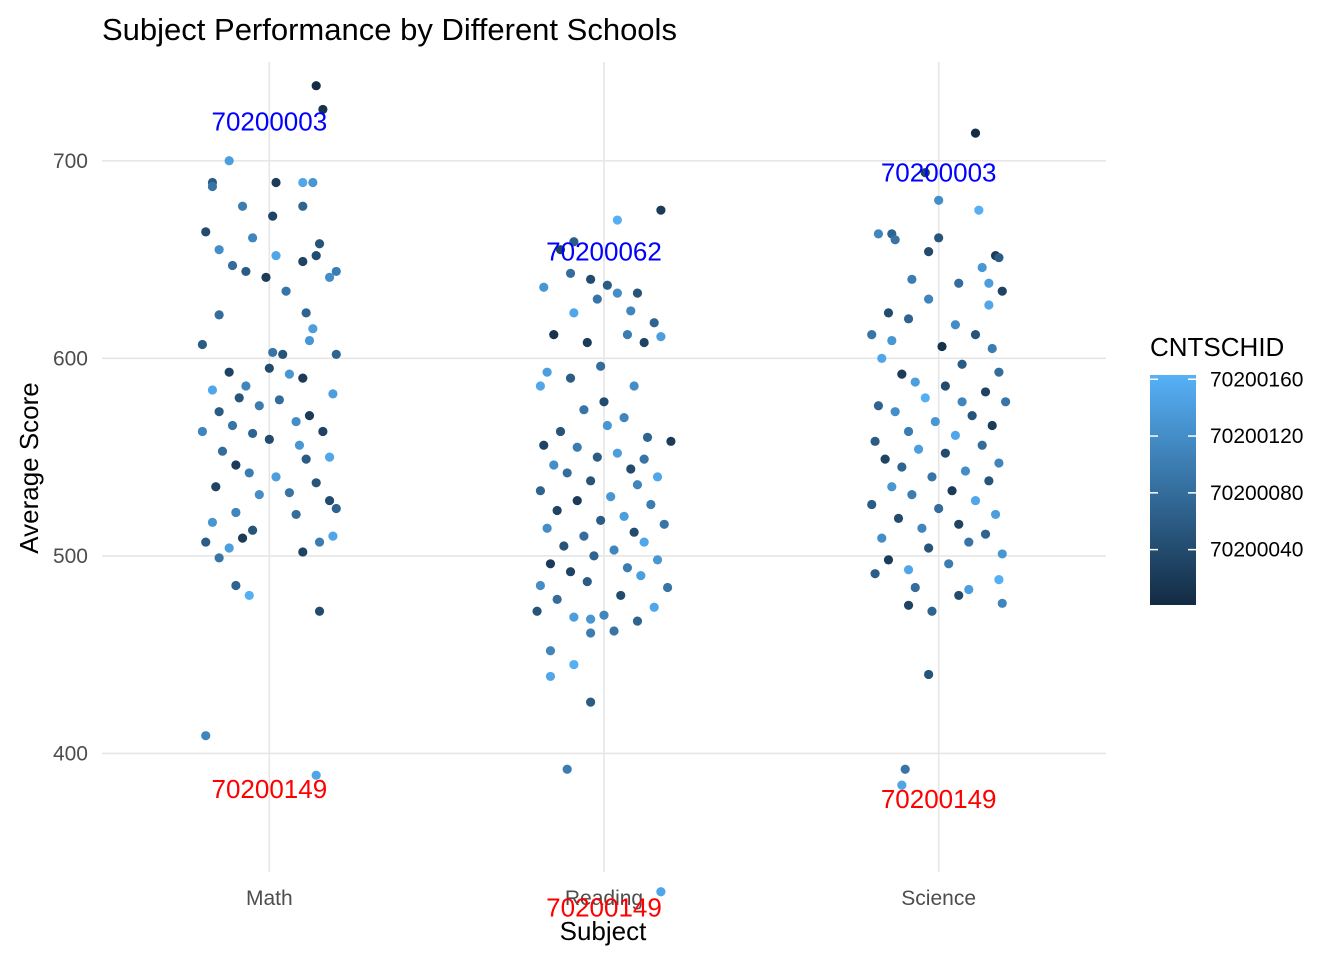 The height and width of the screenshot is (960, 1344). Describe the element at coordinates (1217, 347) in the screenshot. I see `legend-title: CNTSCHID` at that location.